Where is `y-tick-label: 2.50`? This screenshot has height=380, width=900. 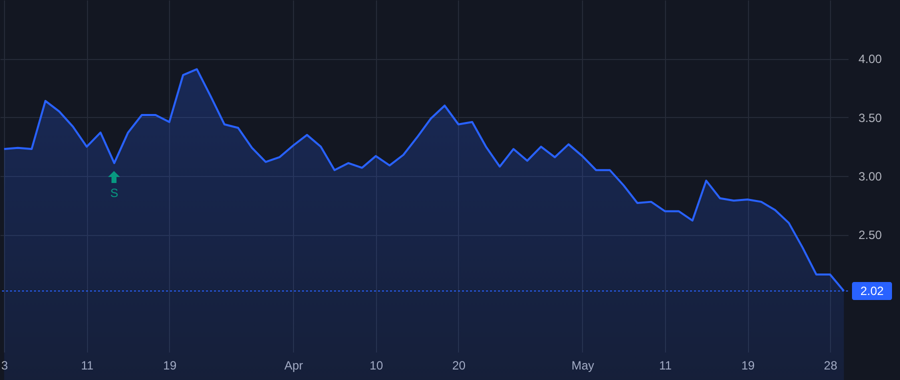 y-tick-label: 2.50 is located at coordinates (870, 235).